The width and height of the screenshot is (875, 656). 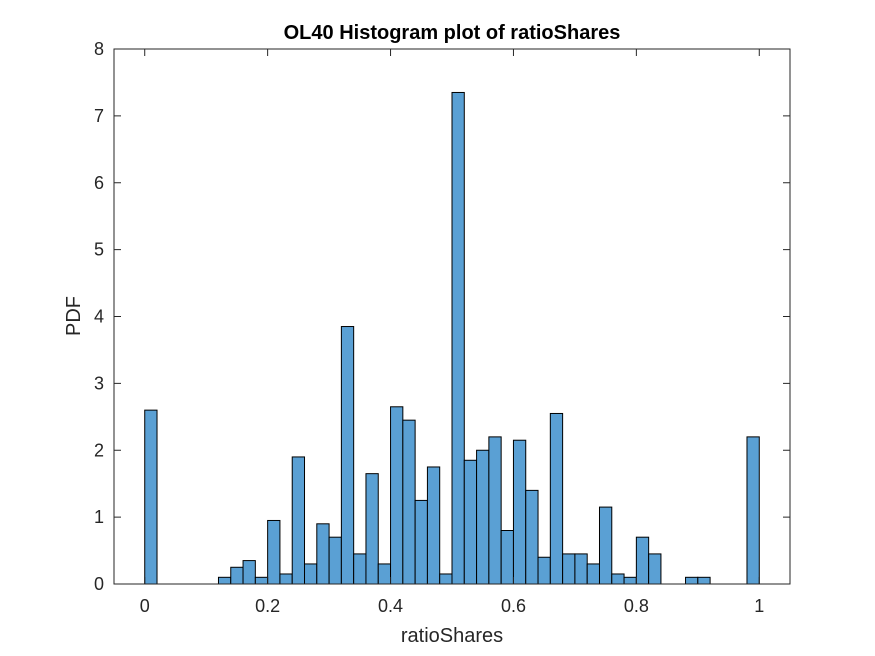 What do you see at coordinates (759, 606) in the screenshot?
I see `x-tick-label: 1` at bounding box center [759, 606].